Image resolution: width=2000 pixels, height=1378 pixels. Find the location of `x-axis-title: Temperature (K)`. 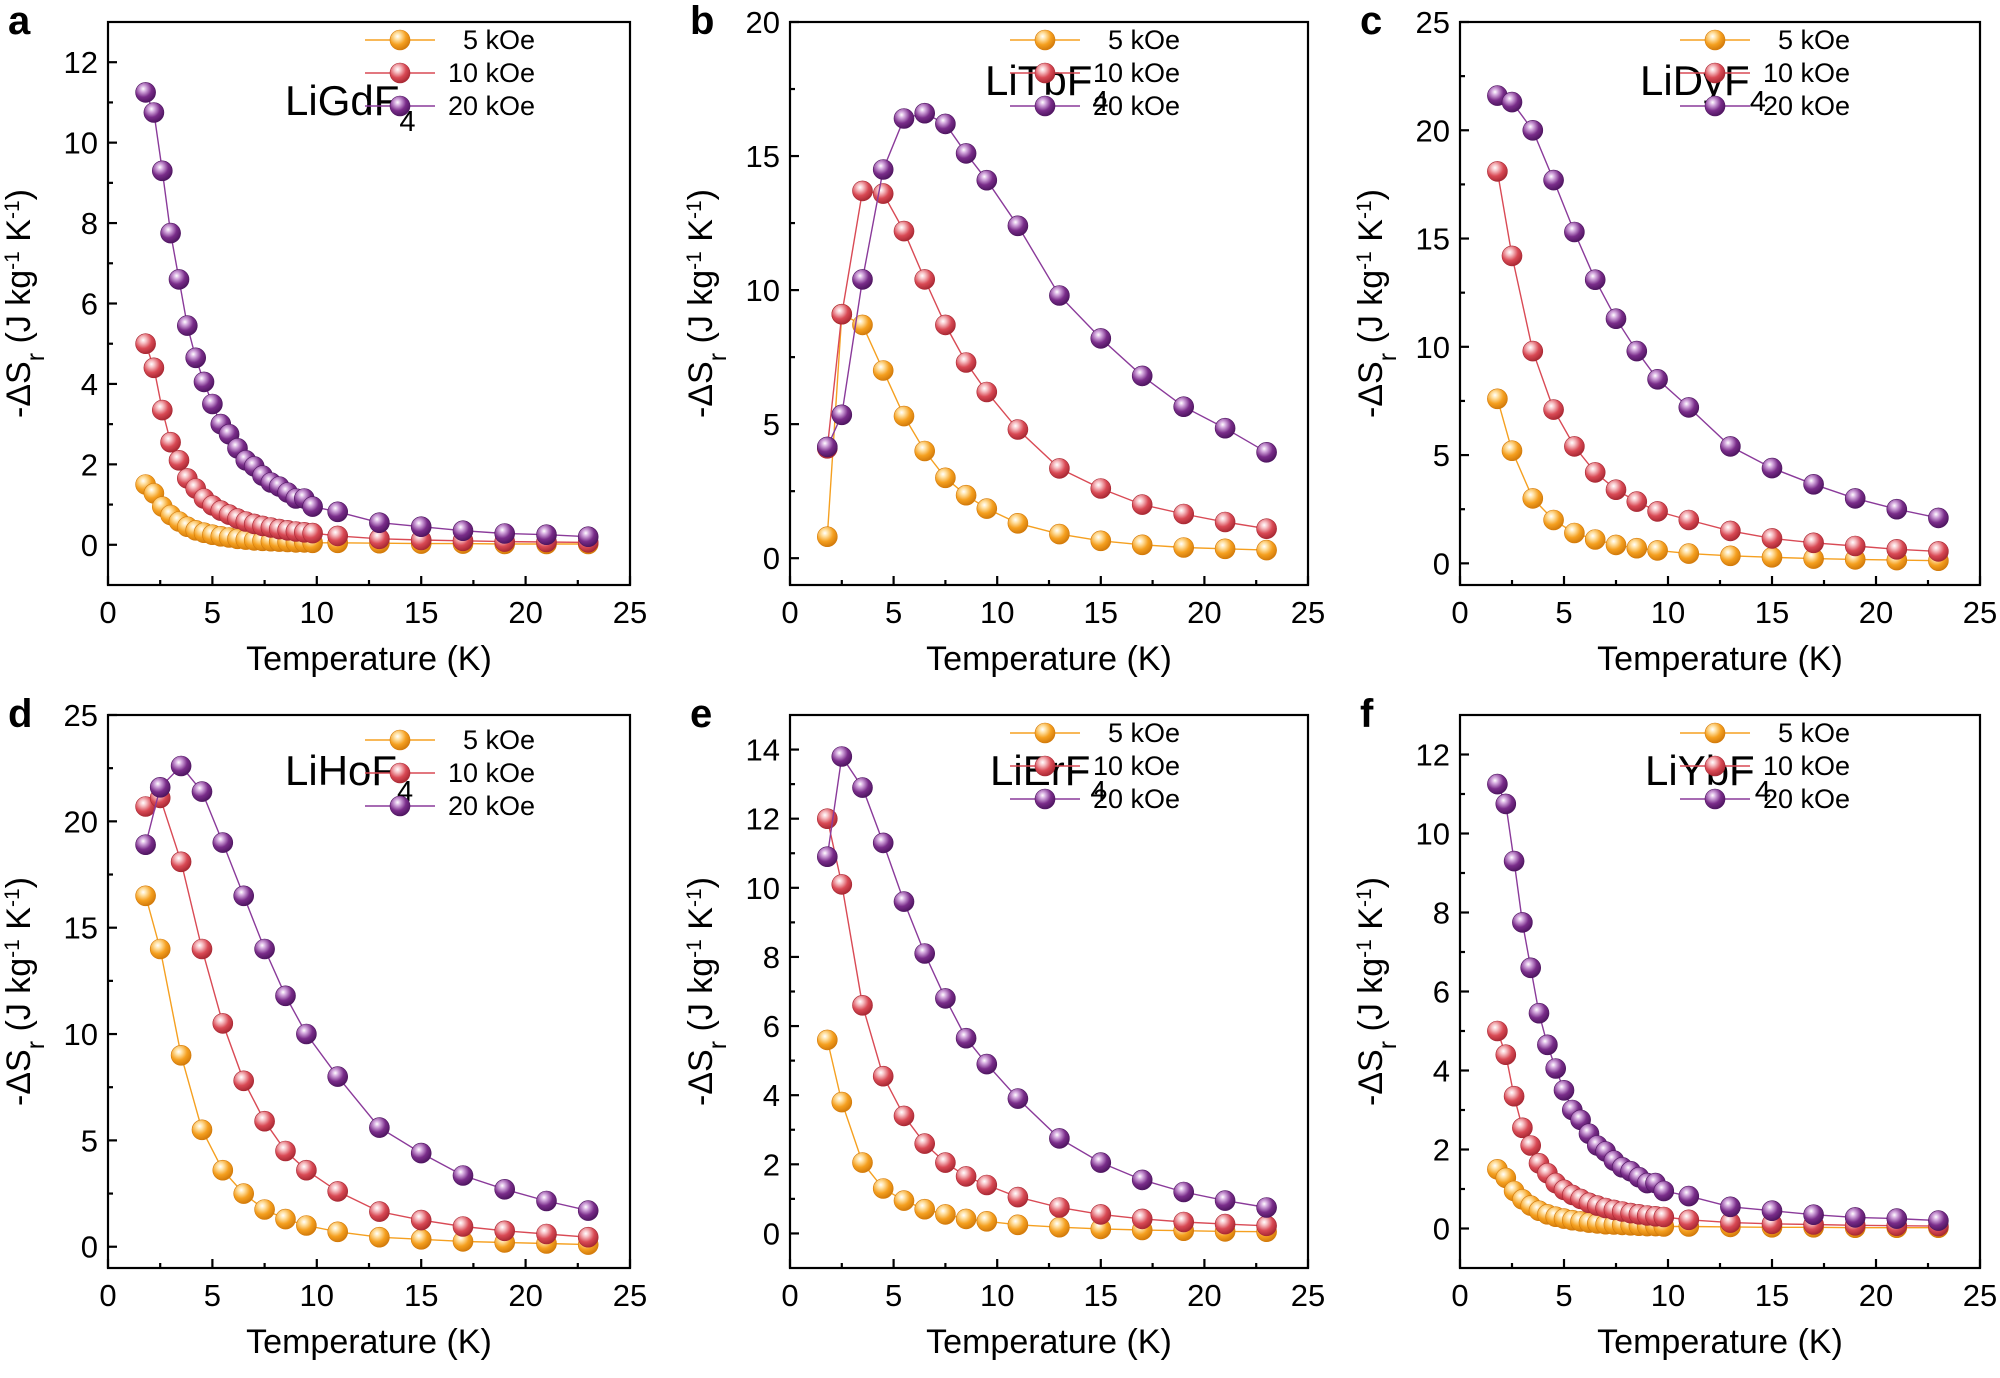

x-axis-title: Temperature (K) is located at coordinates (1049, 659).